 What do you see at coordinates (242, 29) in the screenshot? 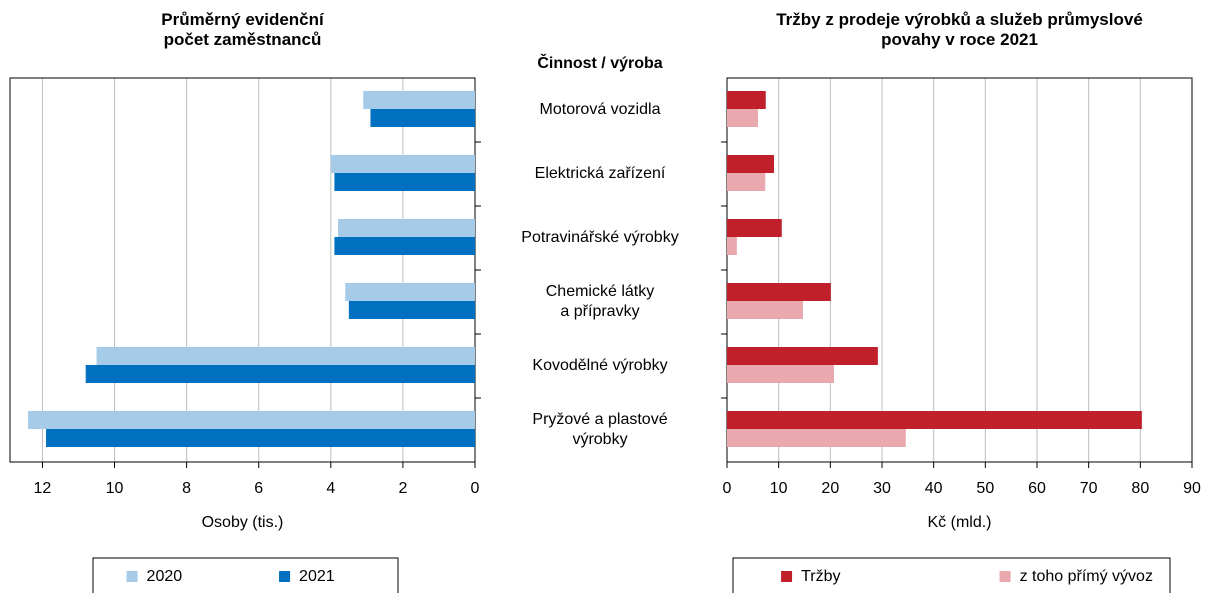
I see `chart-title: Průměrný evidenční počet zaměstnanců` at bounding box center [242, 29].